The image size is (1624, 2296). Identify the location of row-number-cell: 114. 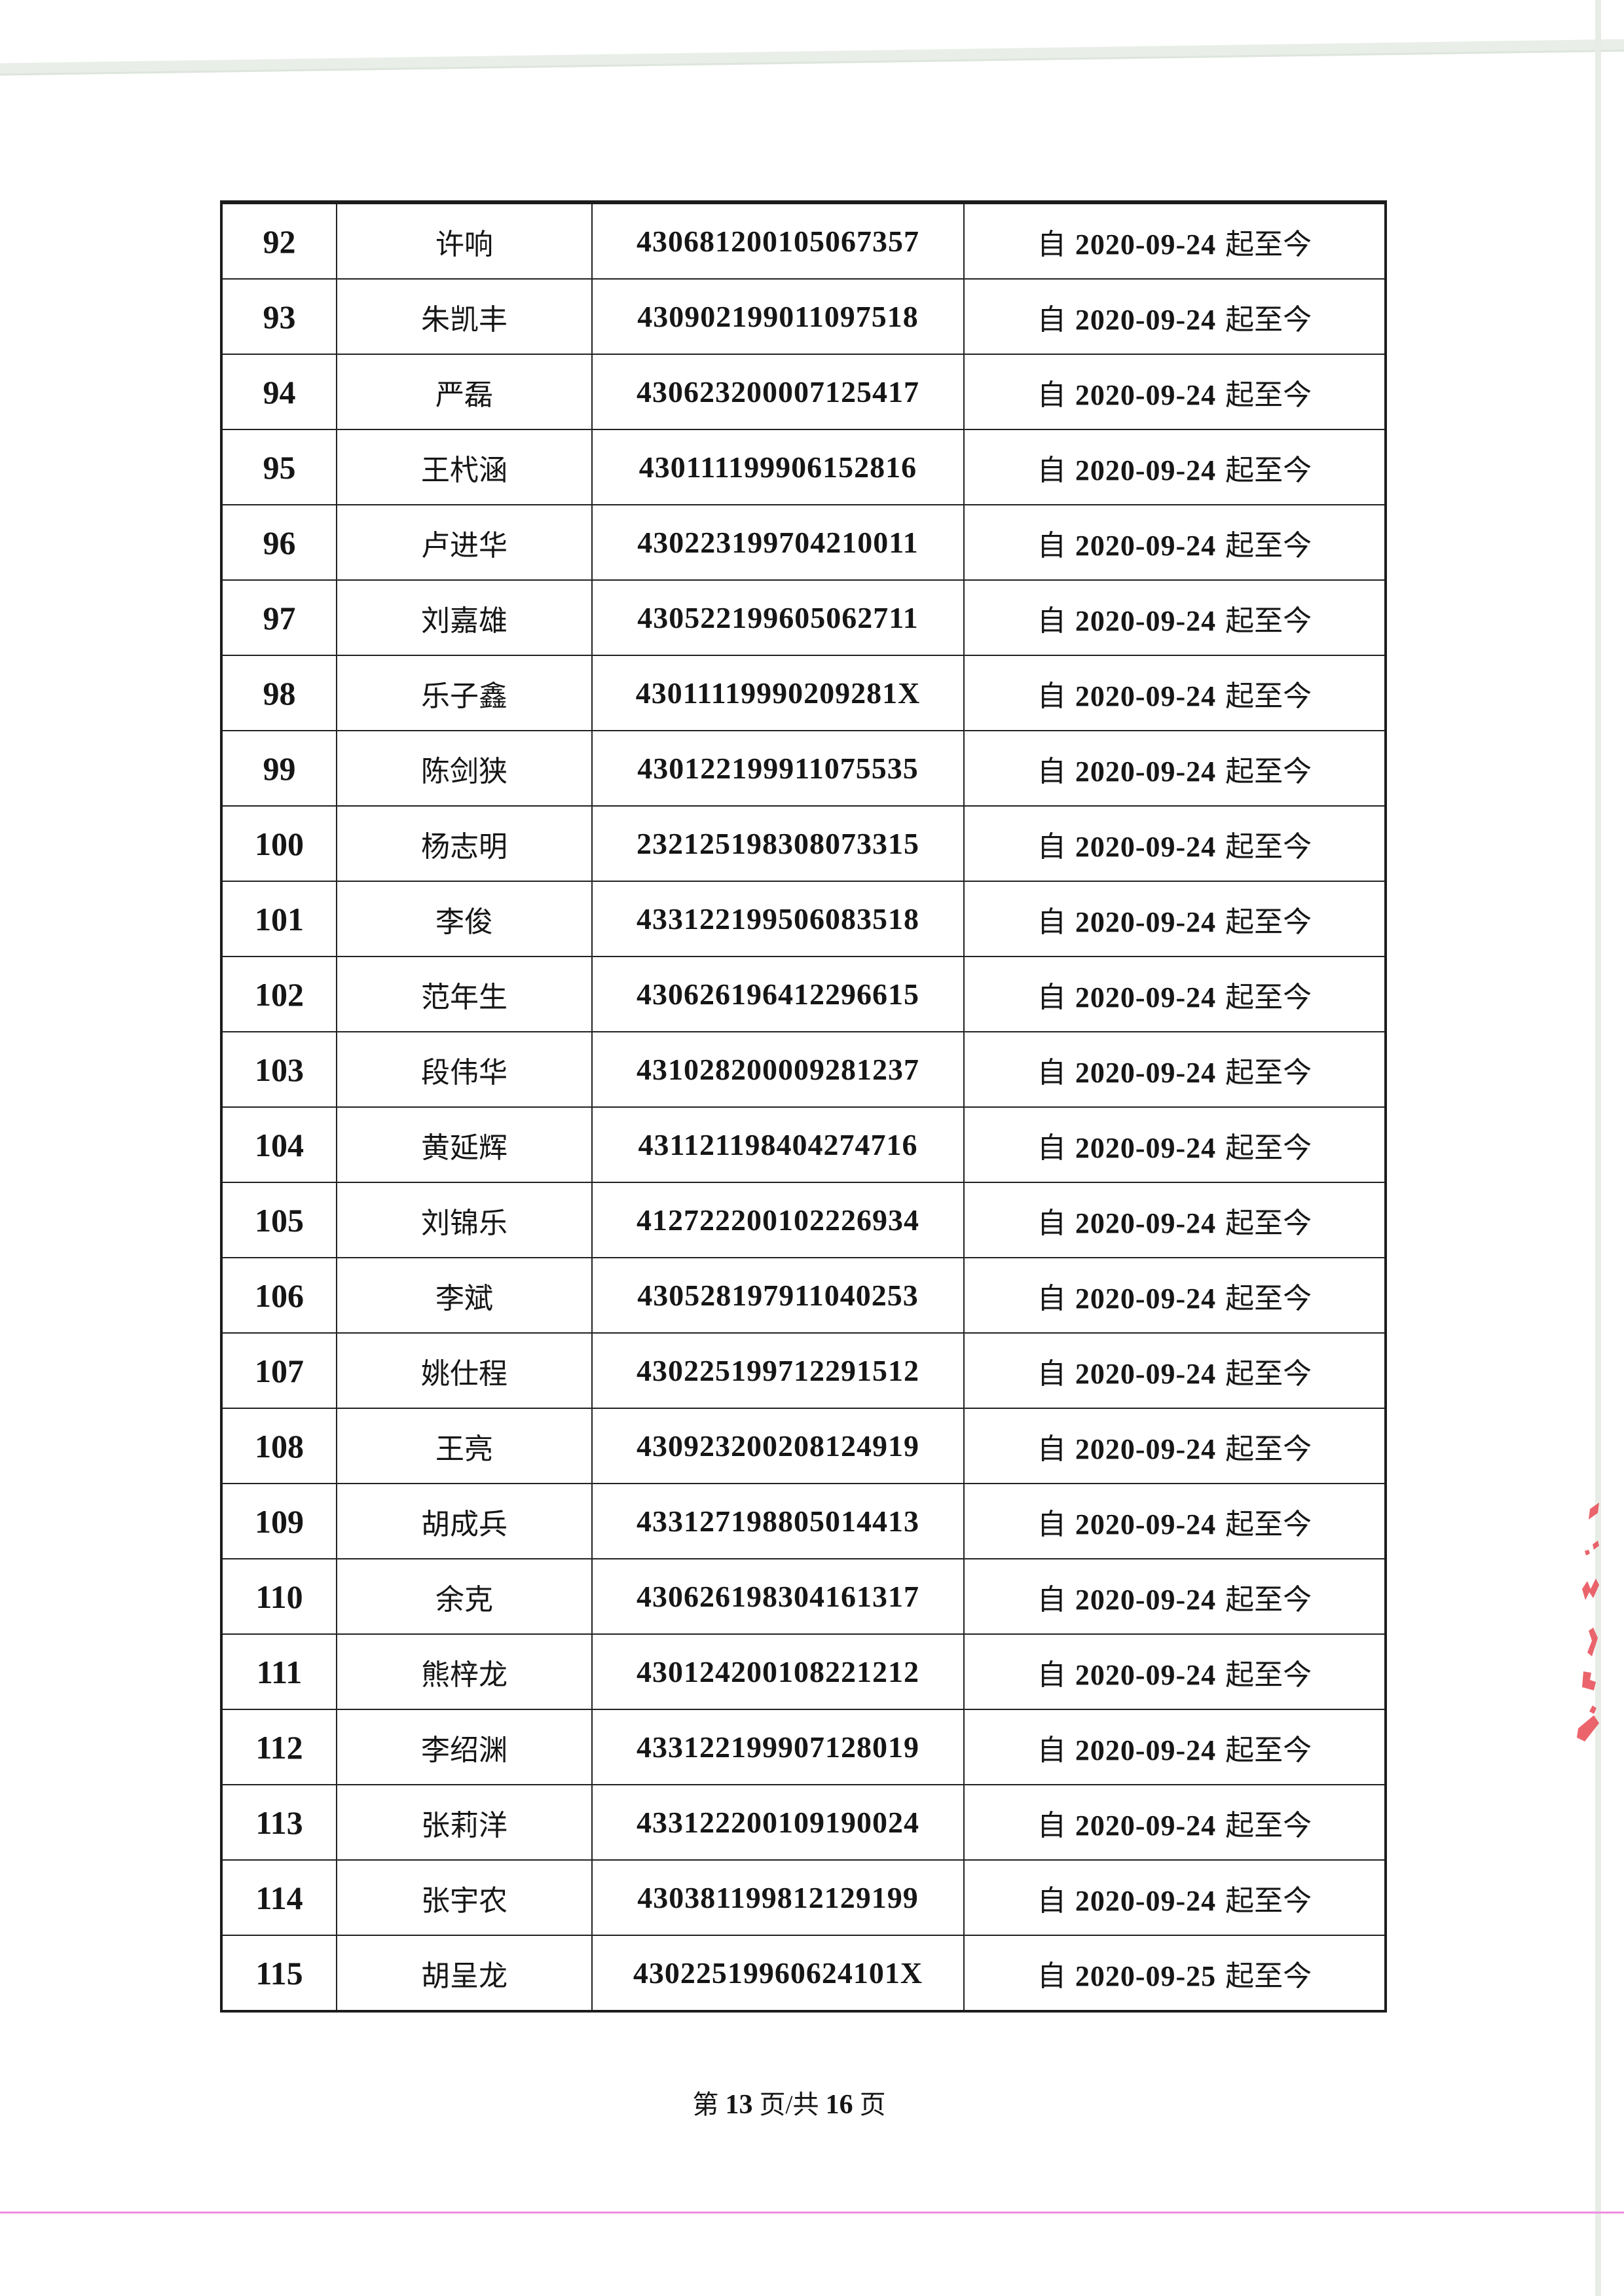
(279, 1897).